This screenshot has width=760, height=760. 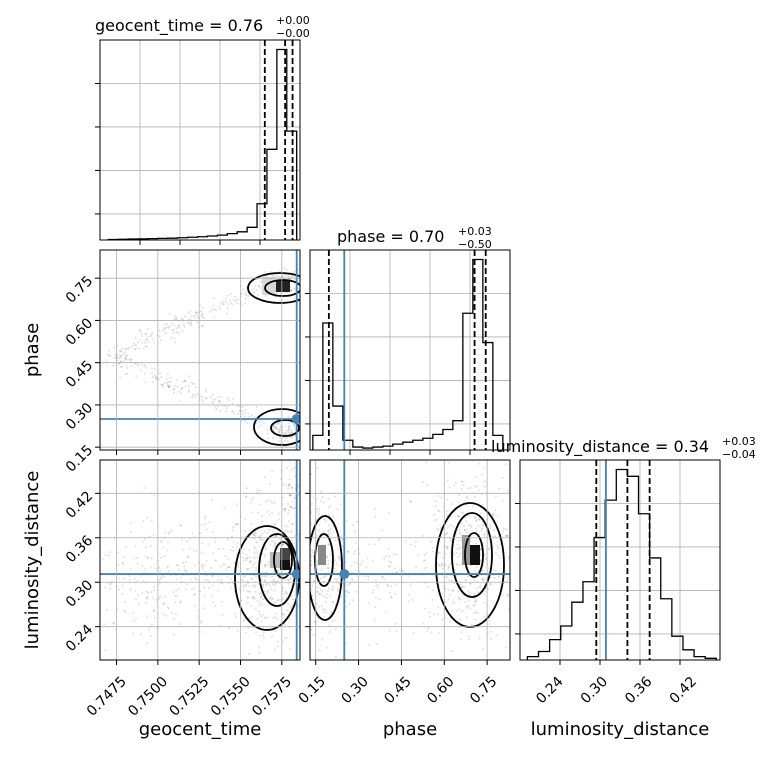 What do you see at coordinates (79, 374) in the screenshot?
I see `phase-y-tick-label: 0.45` at bounding box center [79, 374].